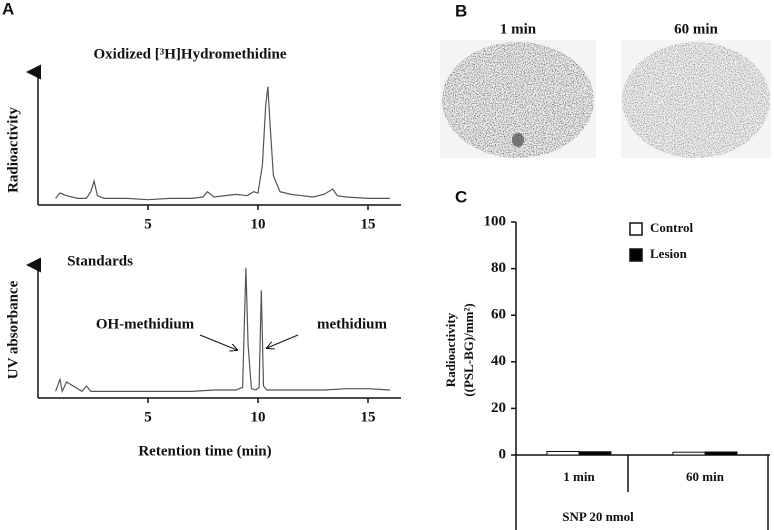 The image size is (774, 530). I want to click on legend-label: Control, so click(671, 227).